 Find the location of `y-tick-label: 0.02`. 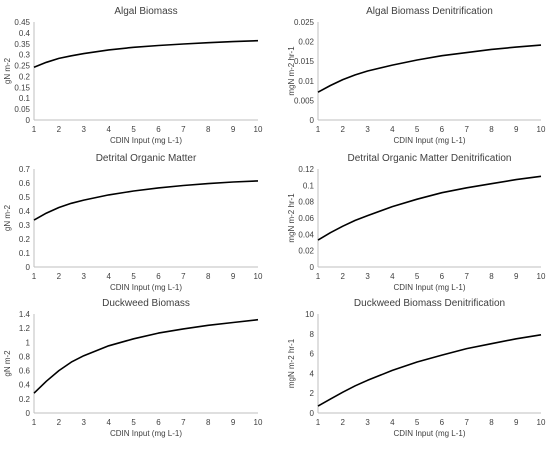

y-tick-label: 0.02 is located at coordinates (306, 251).